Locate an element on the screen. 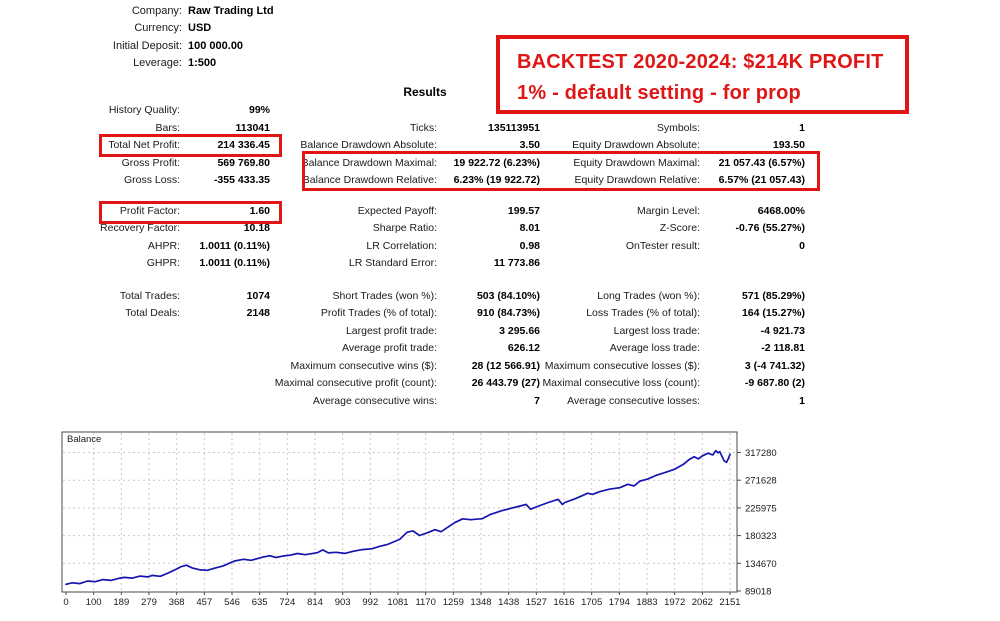 The height and width of the screenshot is (621, 1000). stat-value: 3 295.66 is located at coordinates (519, 330).